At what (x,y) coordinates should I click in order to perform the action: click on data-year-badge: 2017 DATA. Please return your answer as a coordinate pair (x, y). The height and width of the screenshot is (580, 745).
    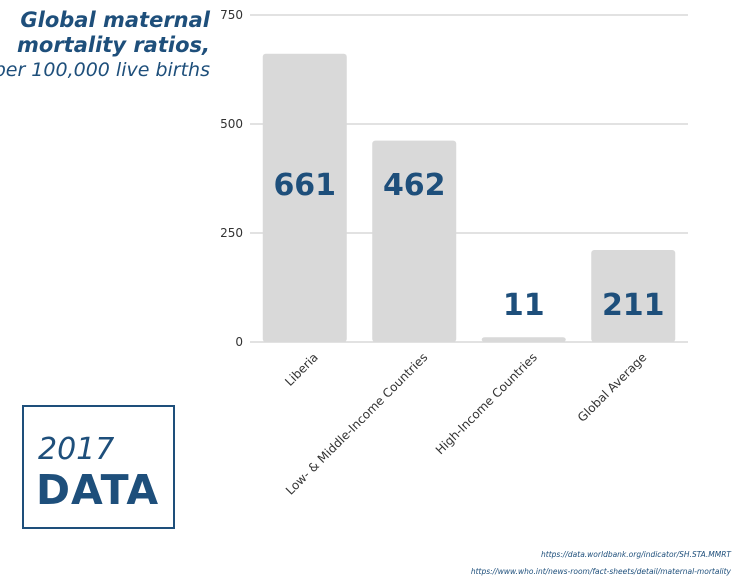
    Looking at the image, I should click on (98, 467).